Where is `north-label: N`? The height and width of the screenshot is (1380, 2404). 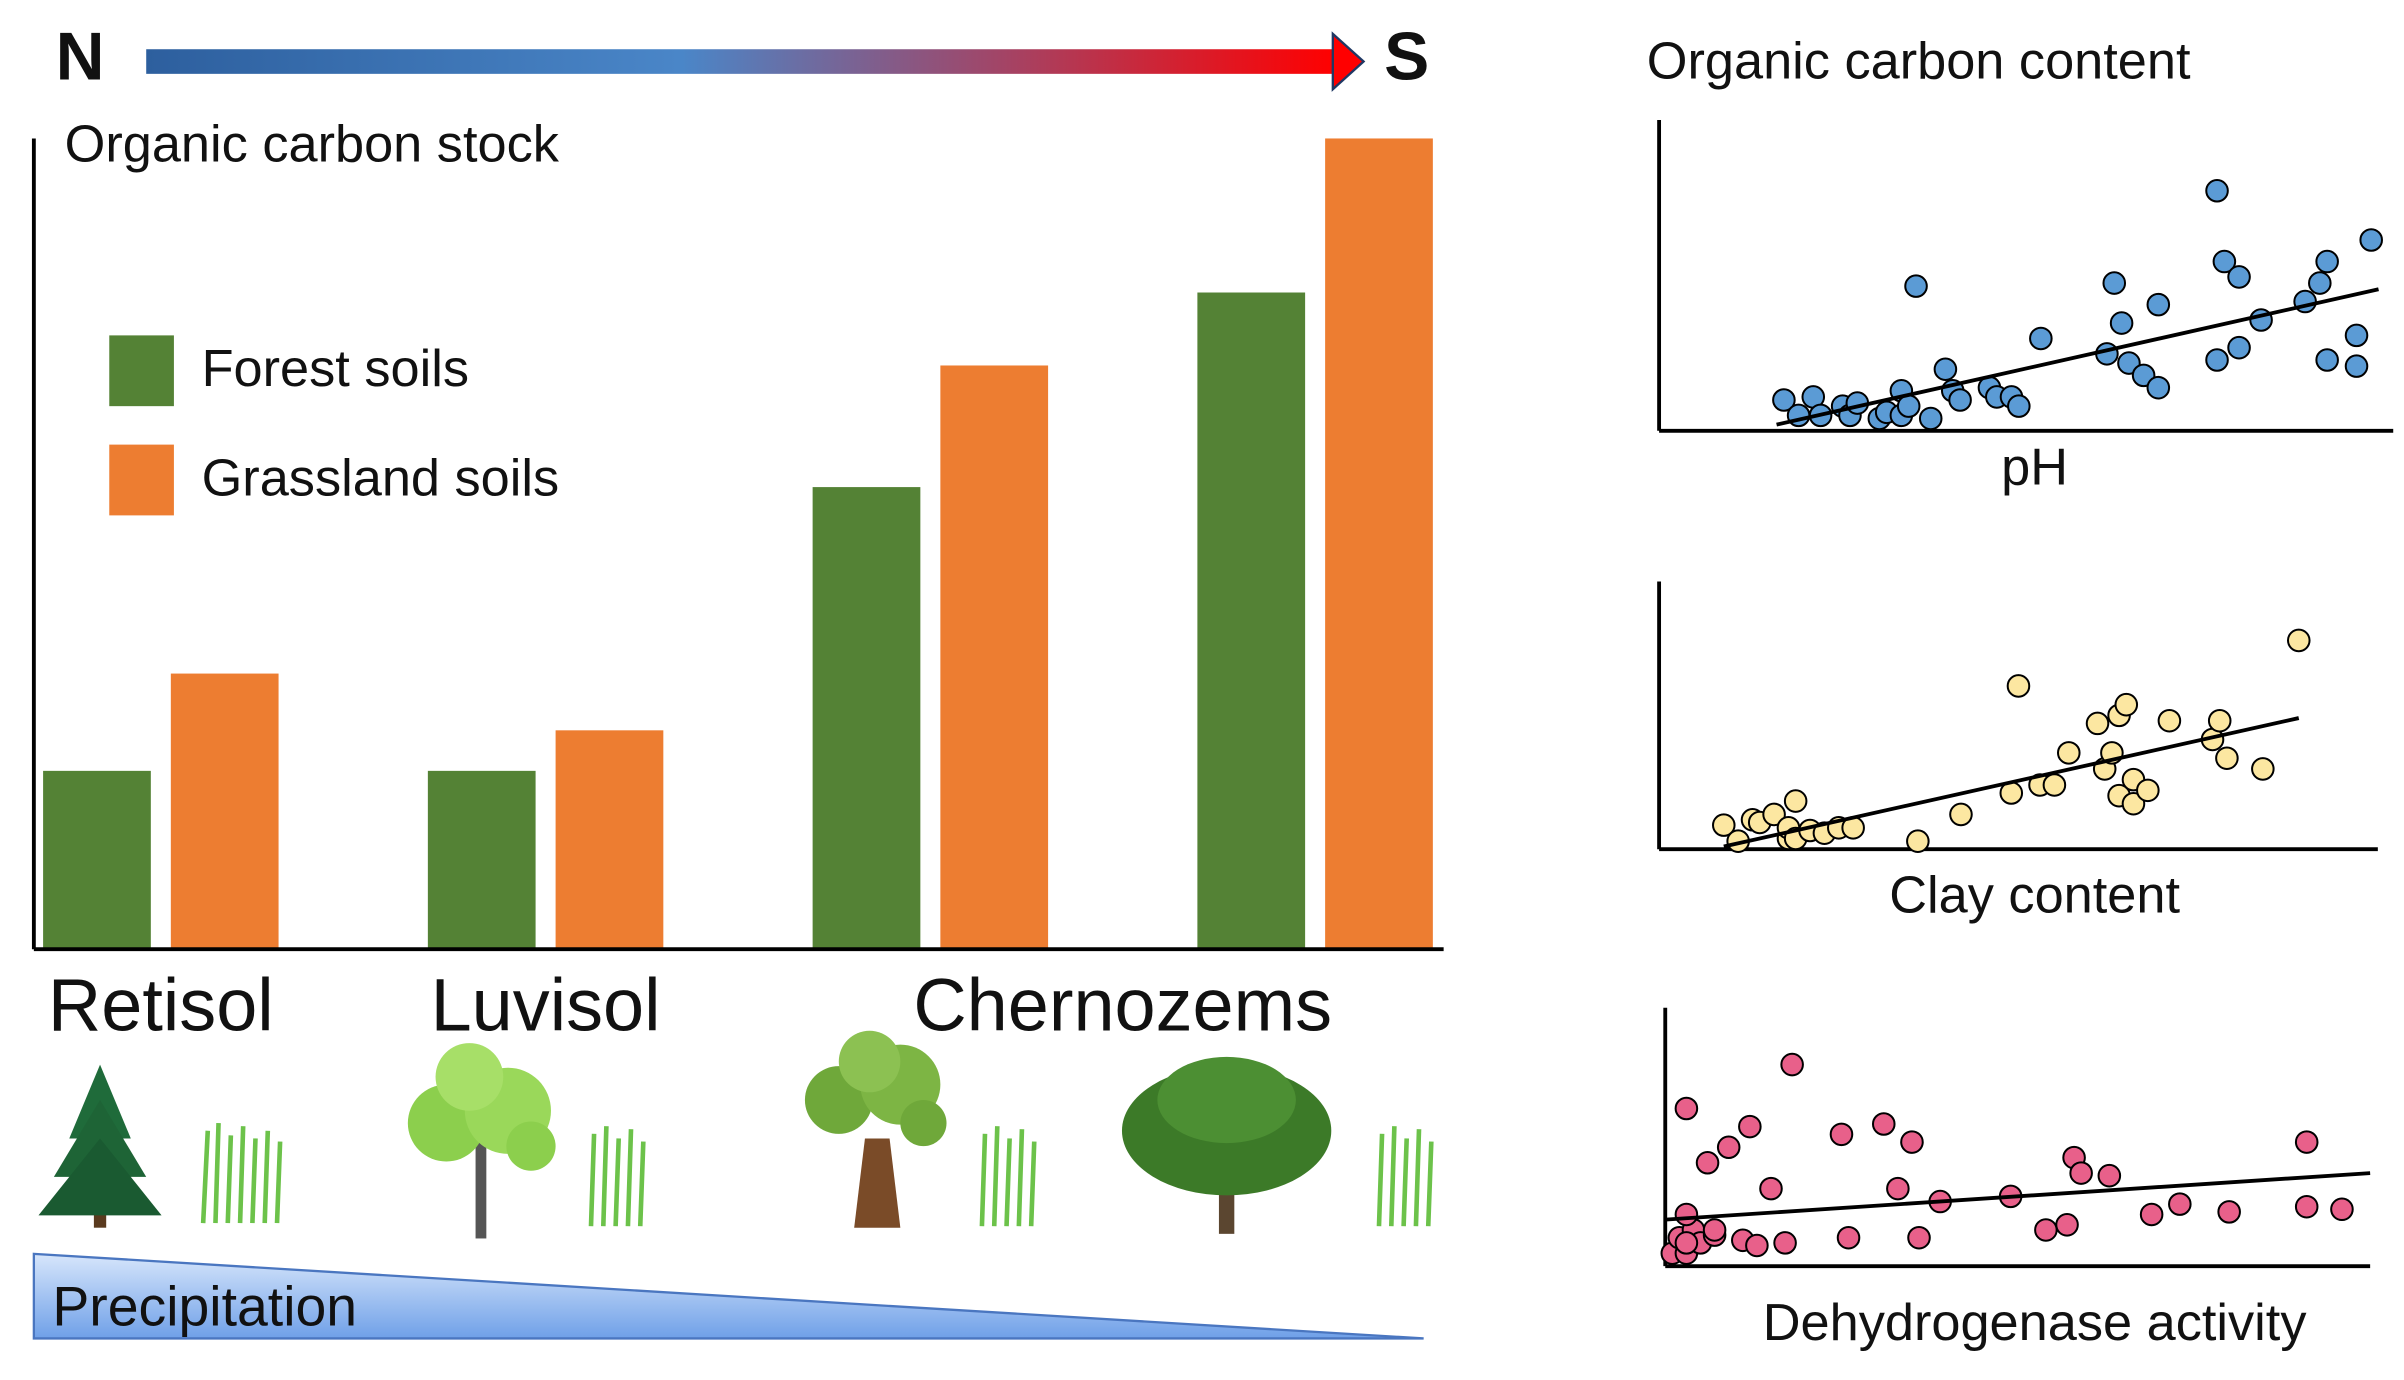
north-label: N is located at coordinates (80, 56).